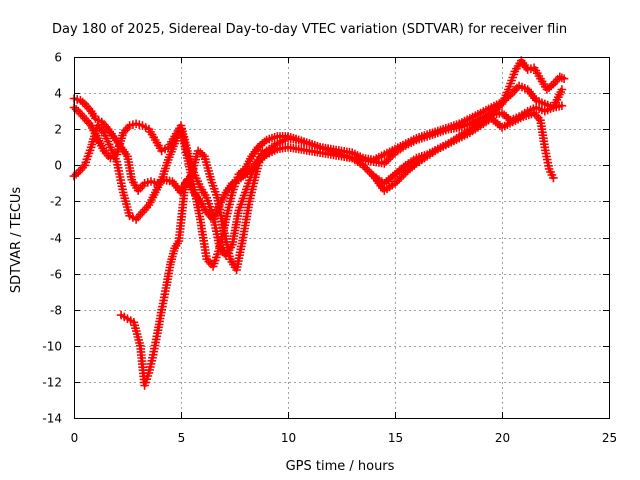 The height and width of the screenshot is (480, 640). I want to click on y-tick-label: -6, so click(56, 275).